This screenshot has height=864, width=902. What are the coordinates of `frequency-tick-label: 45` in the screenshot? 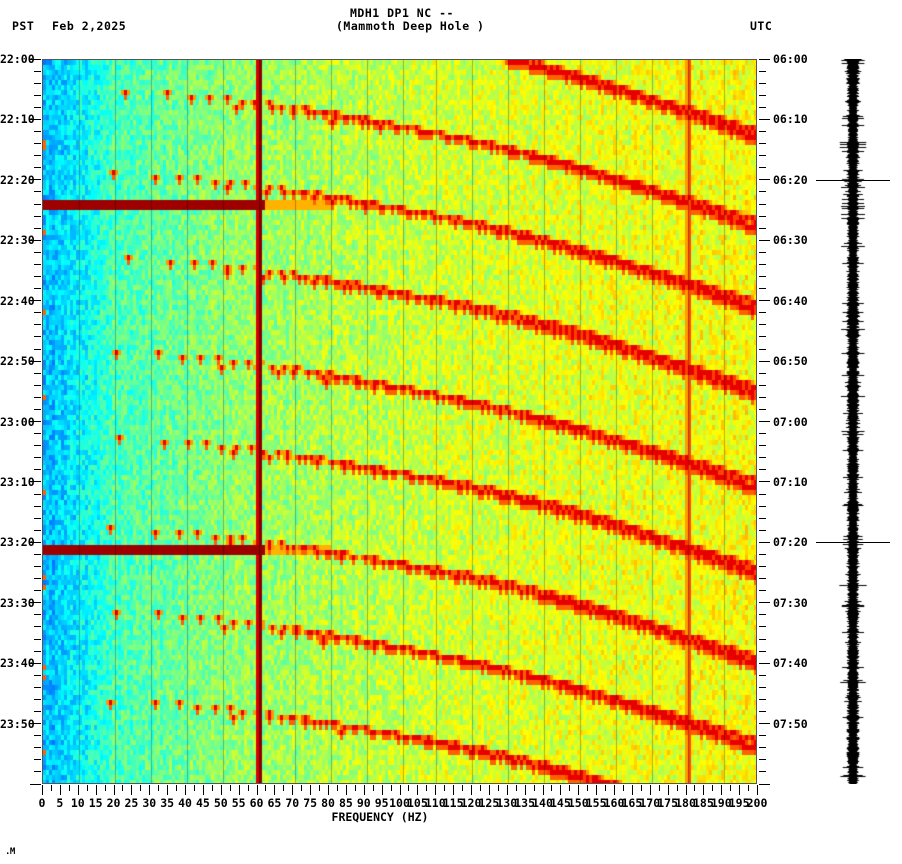 It's located at (202, 803).